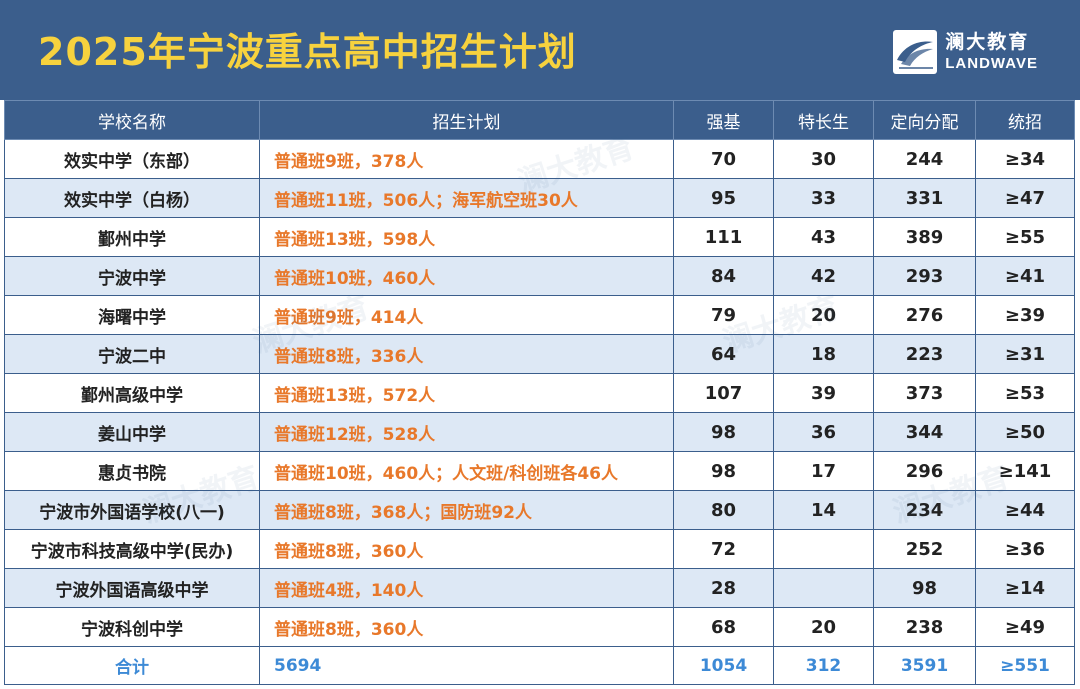 This screenshot has width=1080, height=689. What do you see at coordinates (1025, 510) in the screenshot?
I see `tongzhao-cell: ≥44` at bounding box center [1025, 510].